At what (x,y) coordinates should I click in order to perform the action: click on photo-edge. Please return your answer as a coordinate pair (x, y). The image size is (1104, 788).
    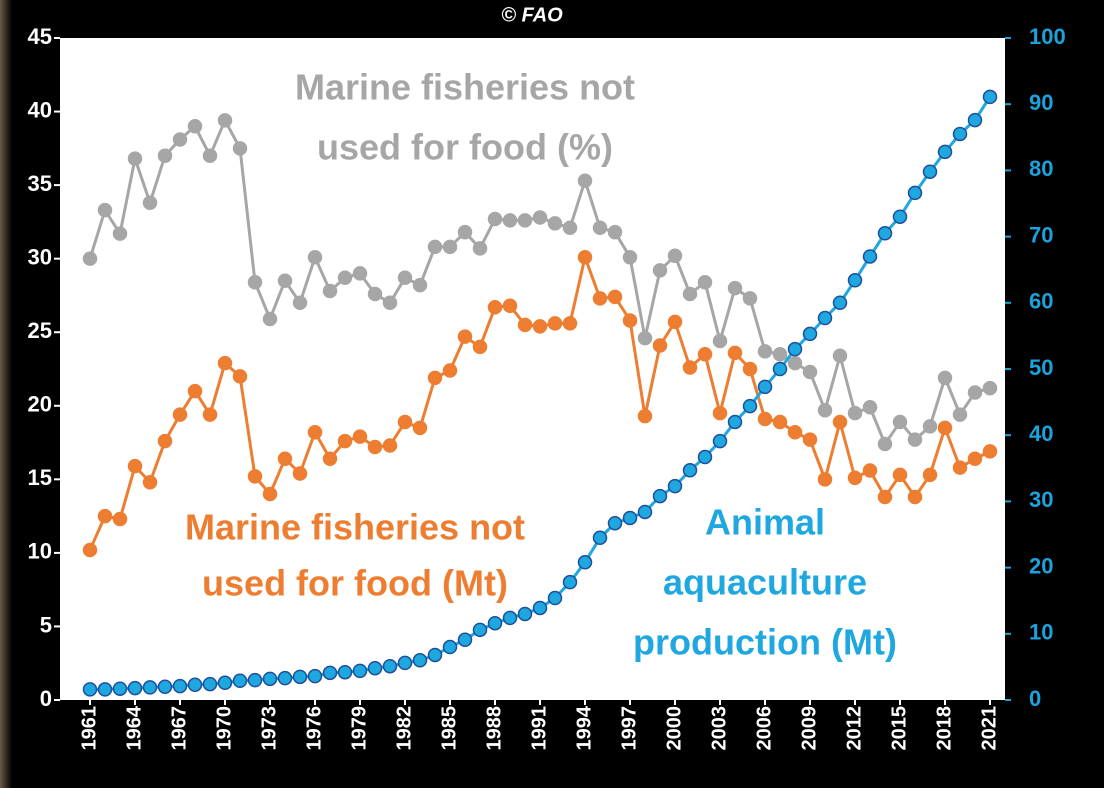
    Looking at the image, I should click on (6, 394).